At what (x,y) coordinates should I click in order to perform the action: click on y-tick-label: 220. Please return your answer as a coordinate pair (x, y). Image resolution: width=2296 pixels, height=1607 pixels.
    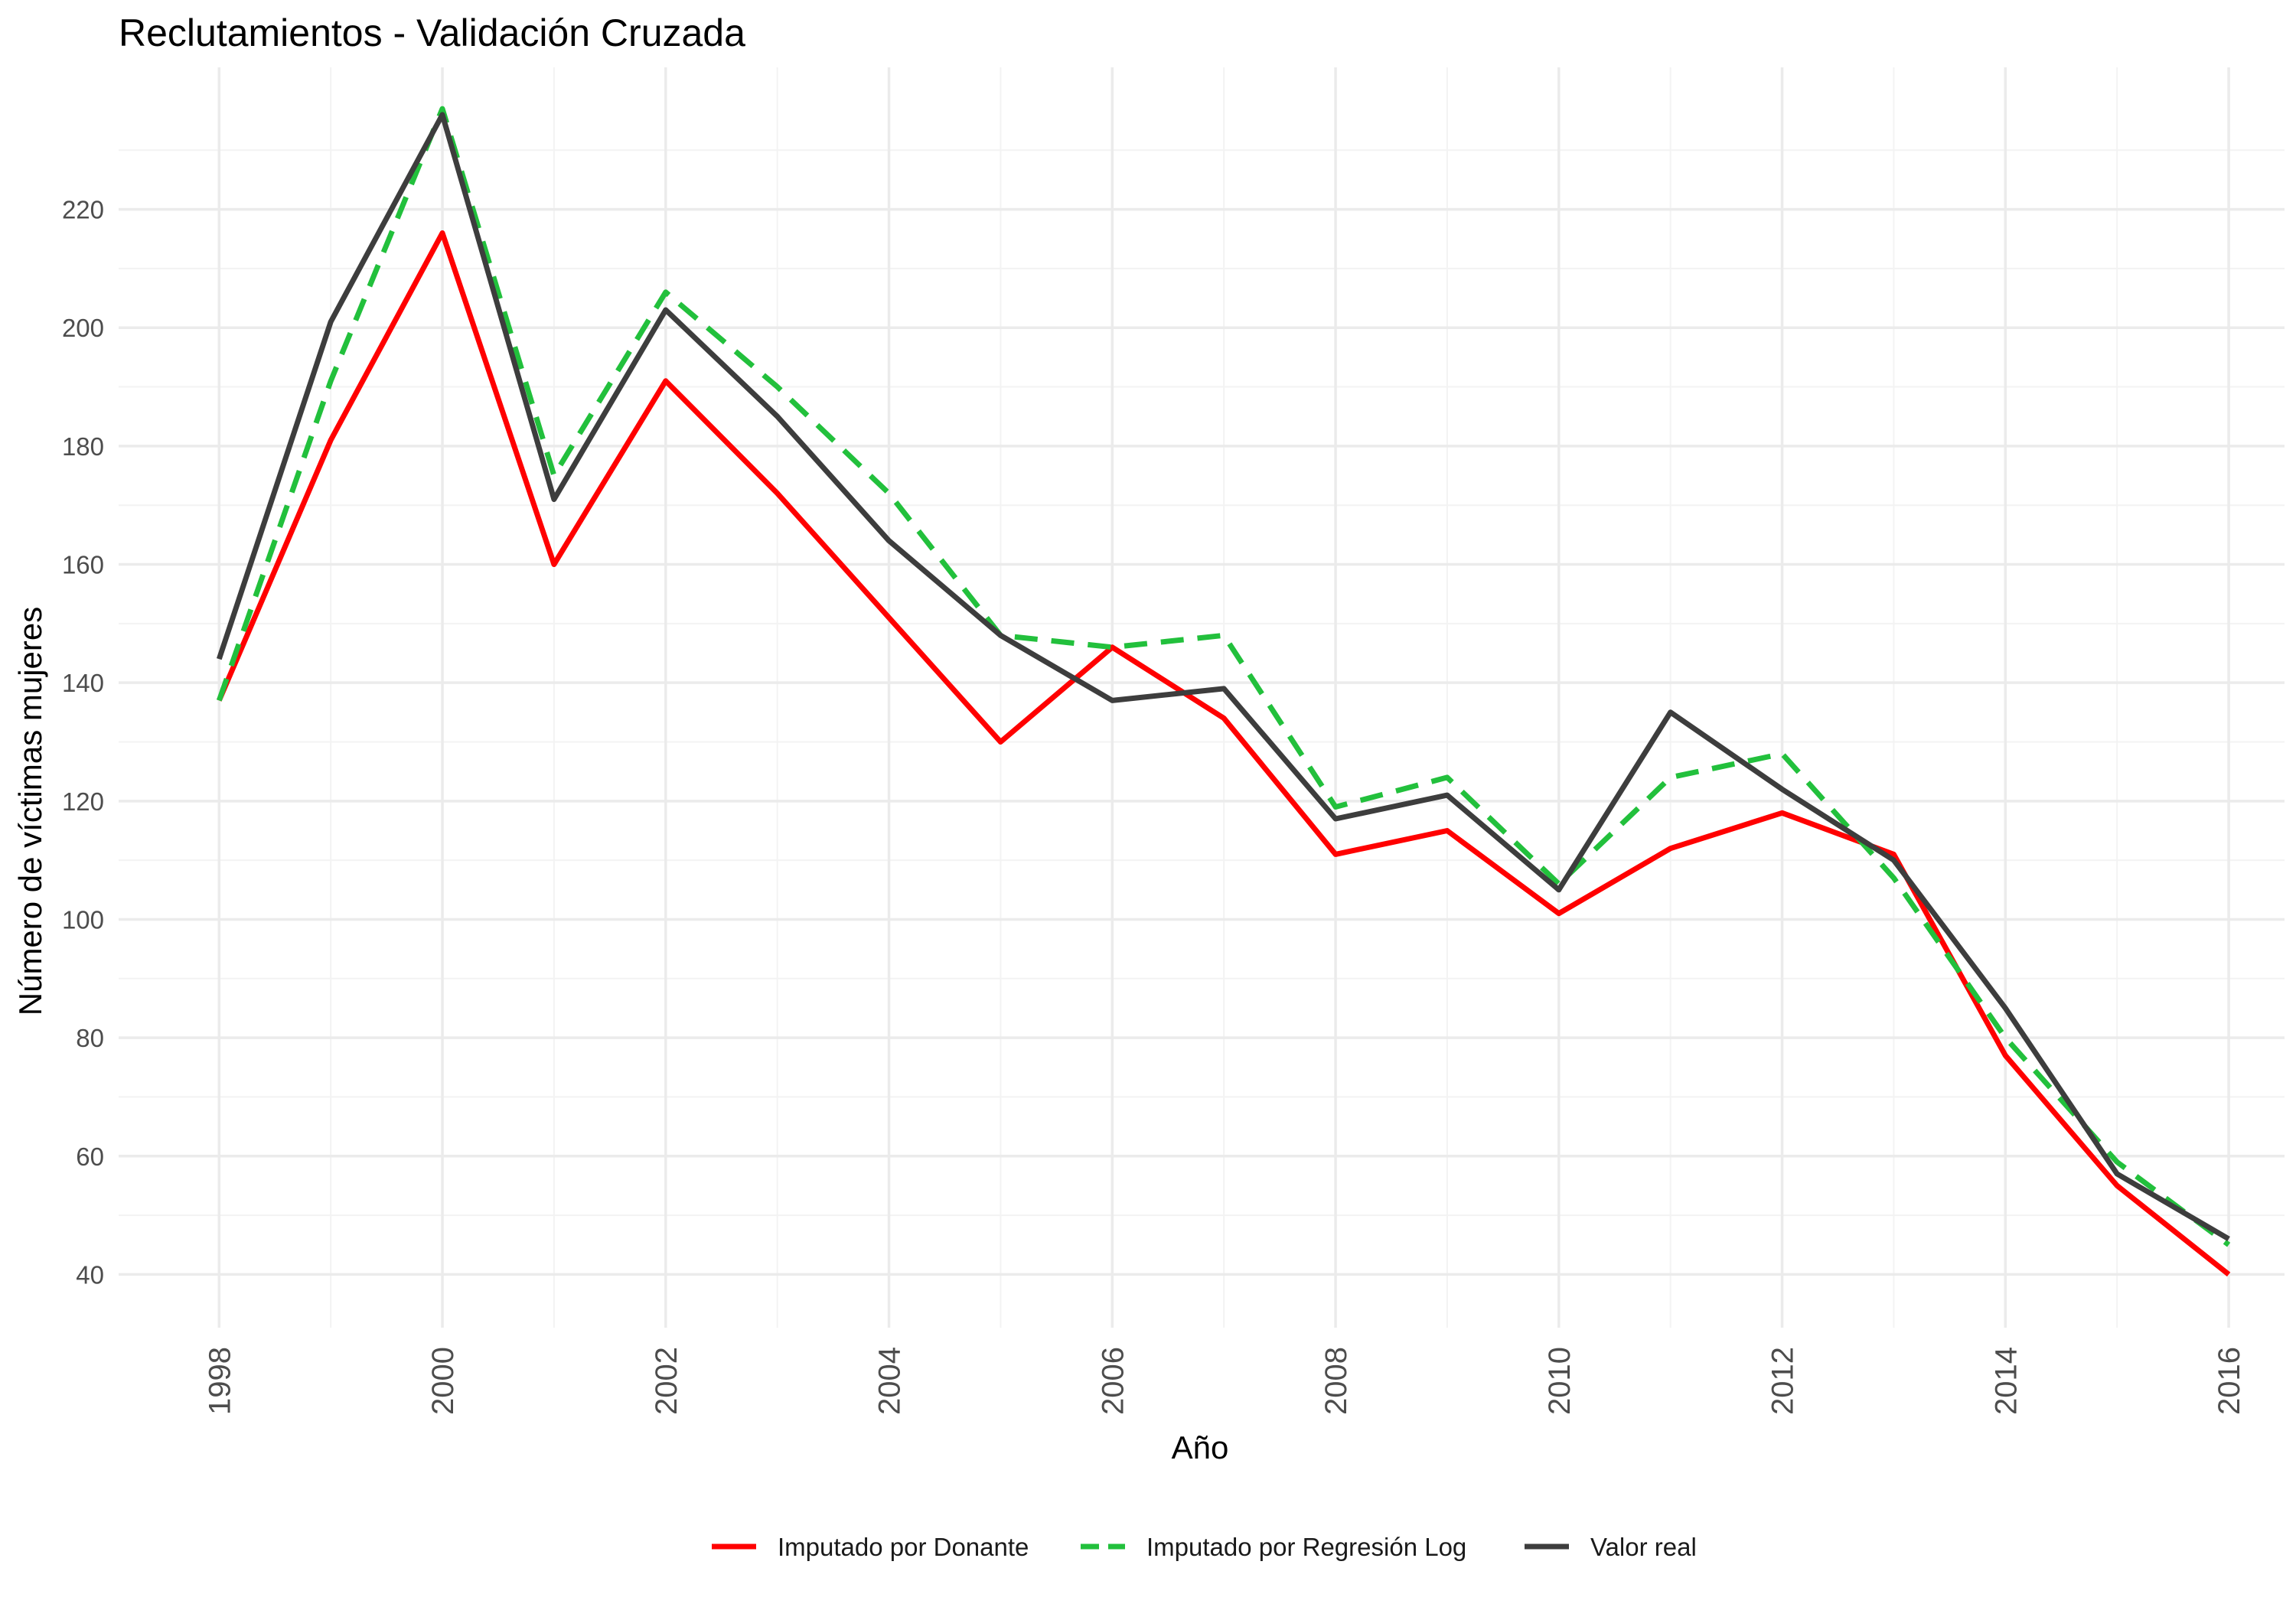
    Looking at the image, I should click on (83, 210).